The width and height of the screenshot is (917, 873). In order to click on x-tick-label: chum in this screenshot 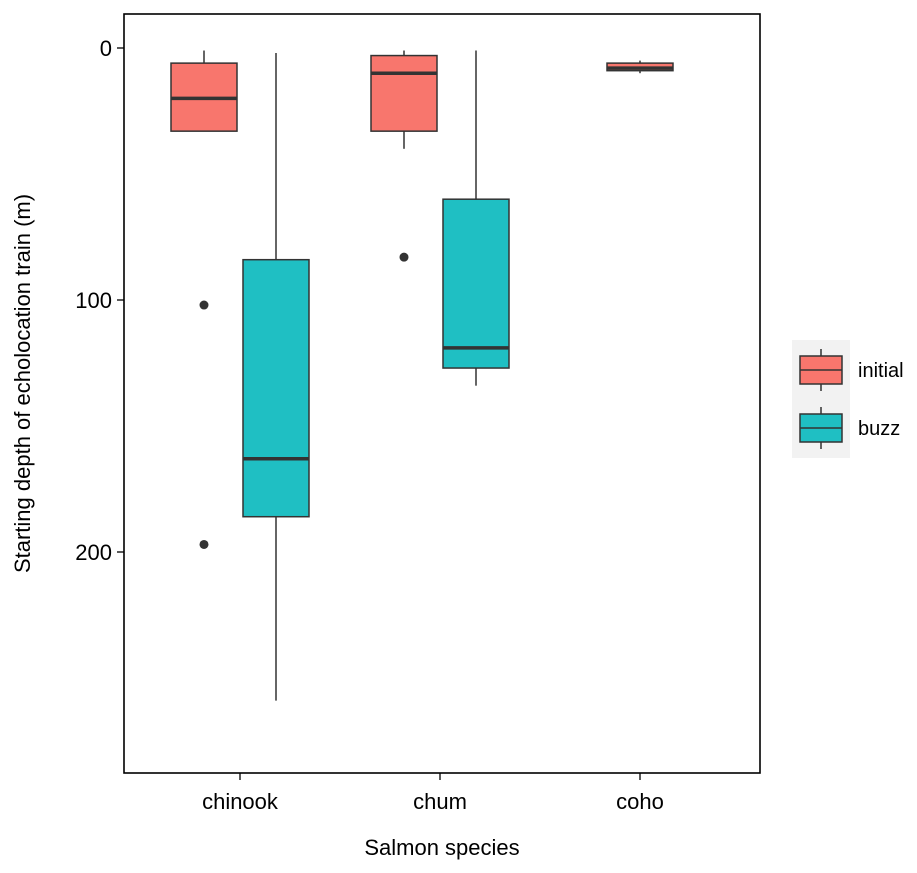, I will do `click(440, 801)`.